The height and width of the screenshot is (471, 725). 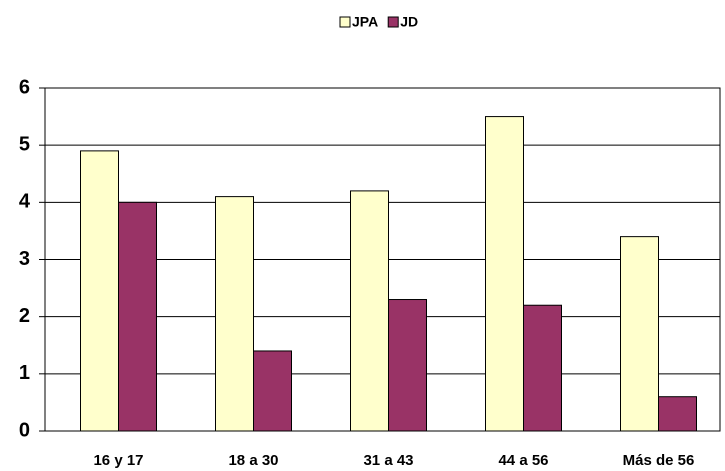 What do you see at coordinates (253, 460) in the screenshot?
I see `x-tick-label: 18 a 30` at bounding box center [253, 460].